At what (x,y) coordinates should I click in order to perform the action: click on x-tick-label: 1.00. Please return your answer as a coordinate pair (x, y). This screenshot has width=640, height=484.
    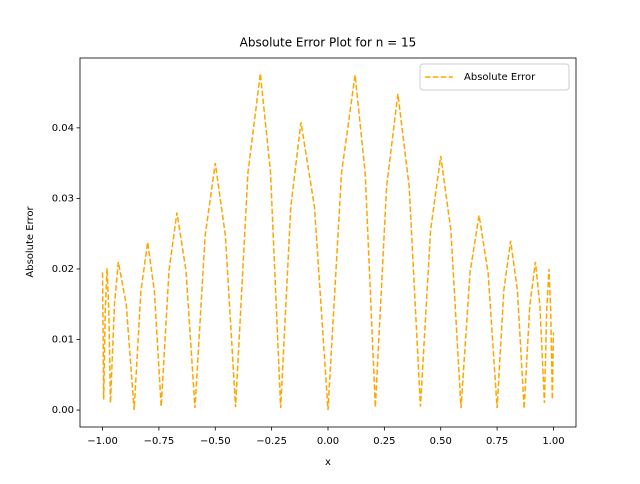
    Looking at the image, I should click on (553, 441).